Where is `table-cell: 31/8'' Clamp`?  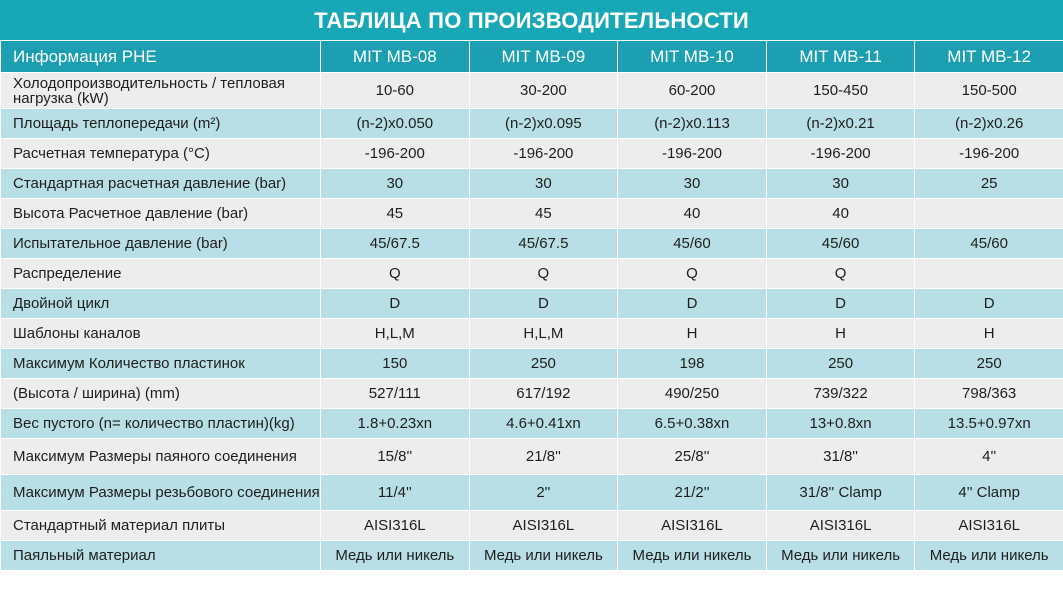
table-cell: 31/8'' Clamp is located at coordinates (840, 492).